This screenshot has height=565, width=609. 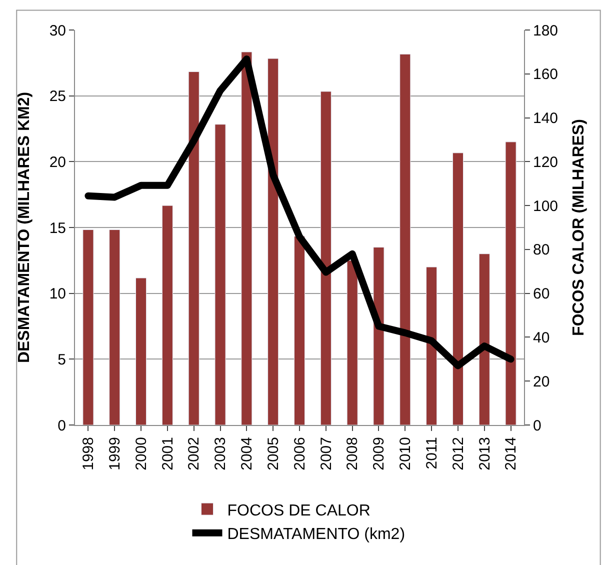 What do you see at coordinates (545, 206) in the screenshot?
I see `y2-tick-label: 100` at bounding box center [545, 206].